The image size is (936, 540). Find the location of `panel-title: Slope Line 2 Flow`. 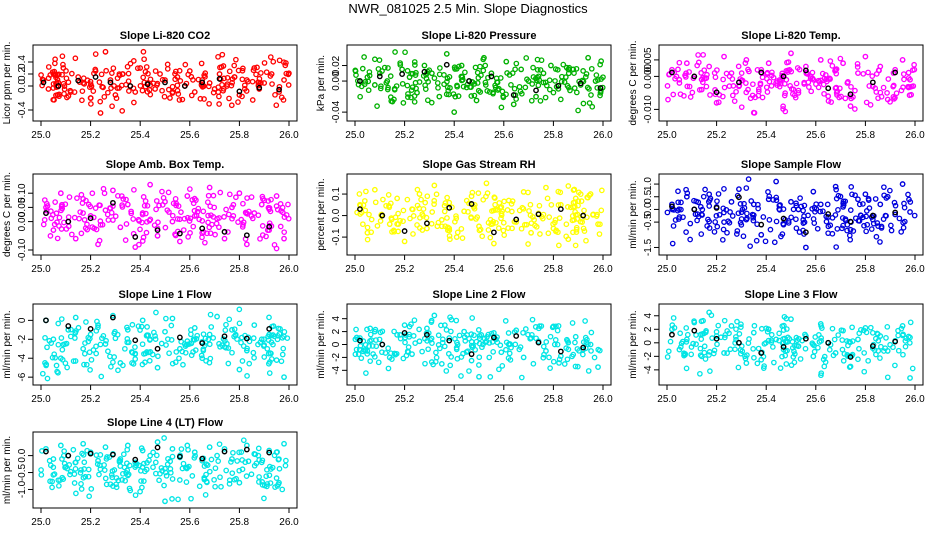

panel-title: Slope Line 2 Flow is located at coordinates (479, 295).